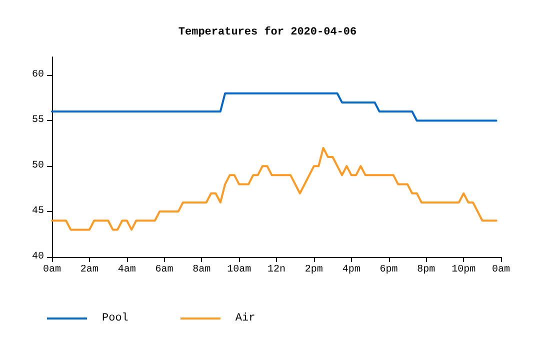  I want to click on y-tick-label: 60, so click(38, 75).